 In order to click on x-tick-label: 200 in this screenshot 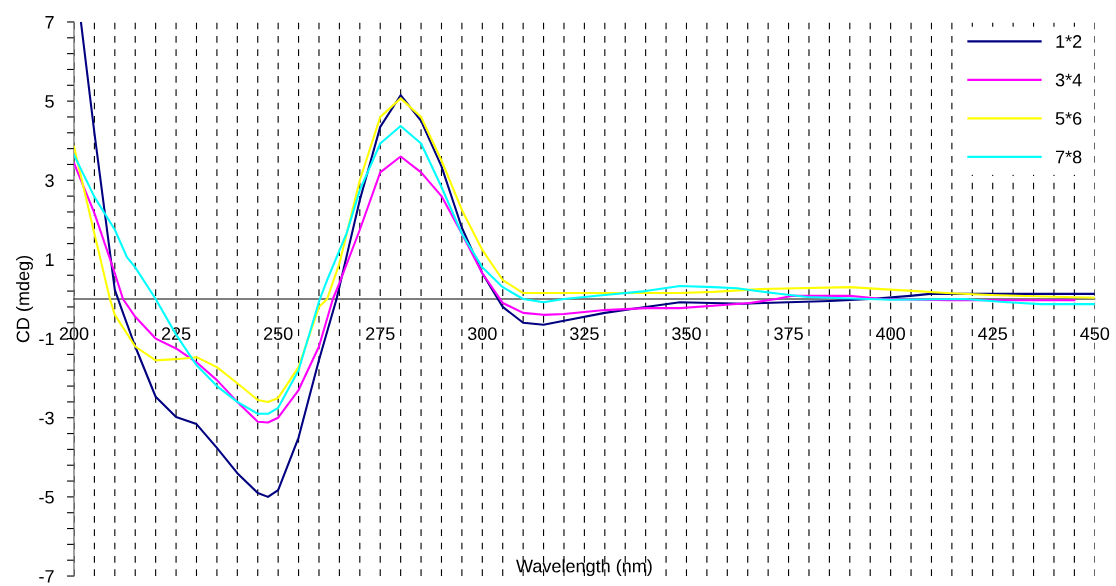, I will do `click(74, 334)`.